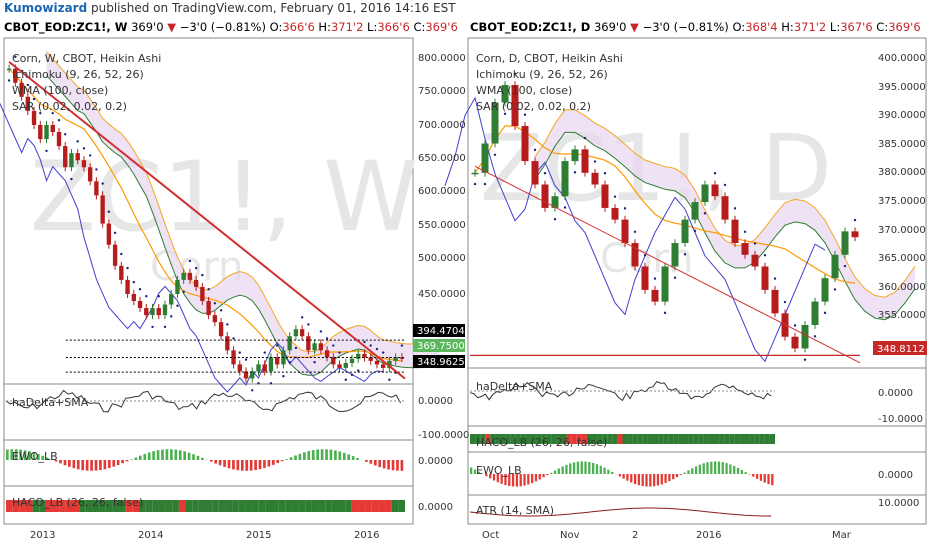  I want to click on right-symbol: CBOT_EOD:ZC1!, D, so click(530, 27).